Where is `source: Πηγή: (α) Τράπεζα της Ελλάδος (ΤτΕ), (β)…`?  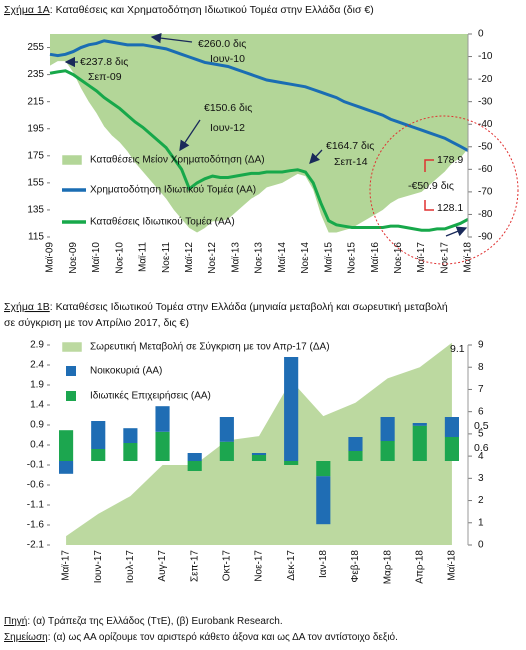
source: Πηγή: (α) Τράπεζα της Ελλάδος (ΤτΕ), (β)… is located at coordinates (143, 621).